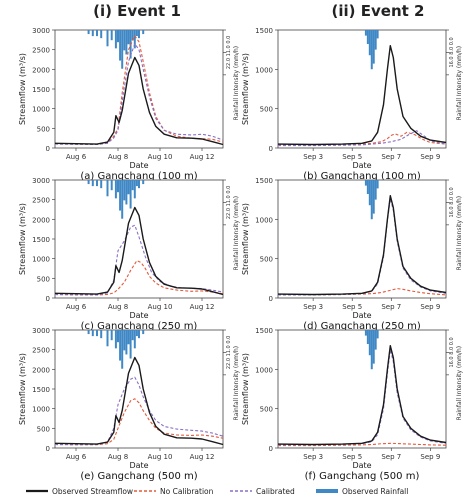  Describe the element at coordinates (313, 157) in the screenshot. I see `x-tick-label: Sep 3` at that location.